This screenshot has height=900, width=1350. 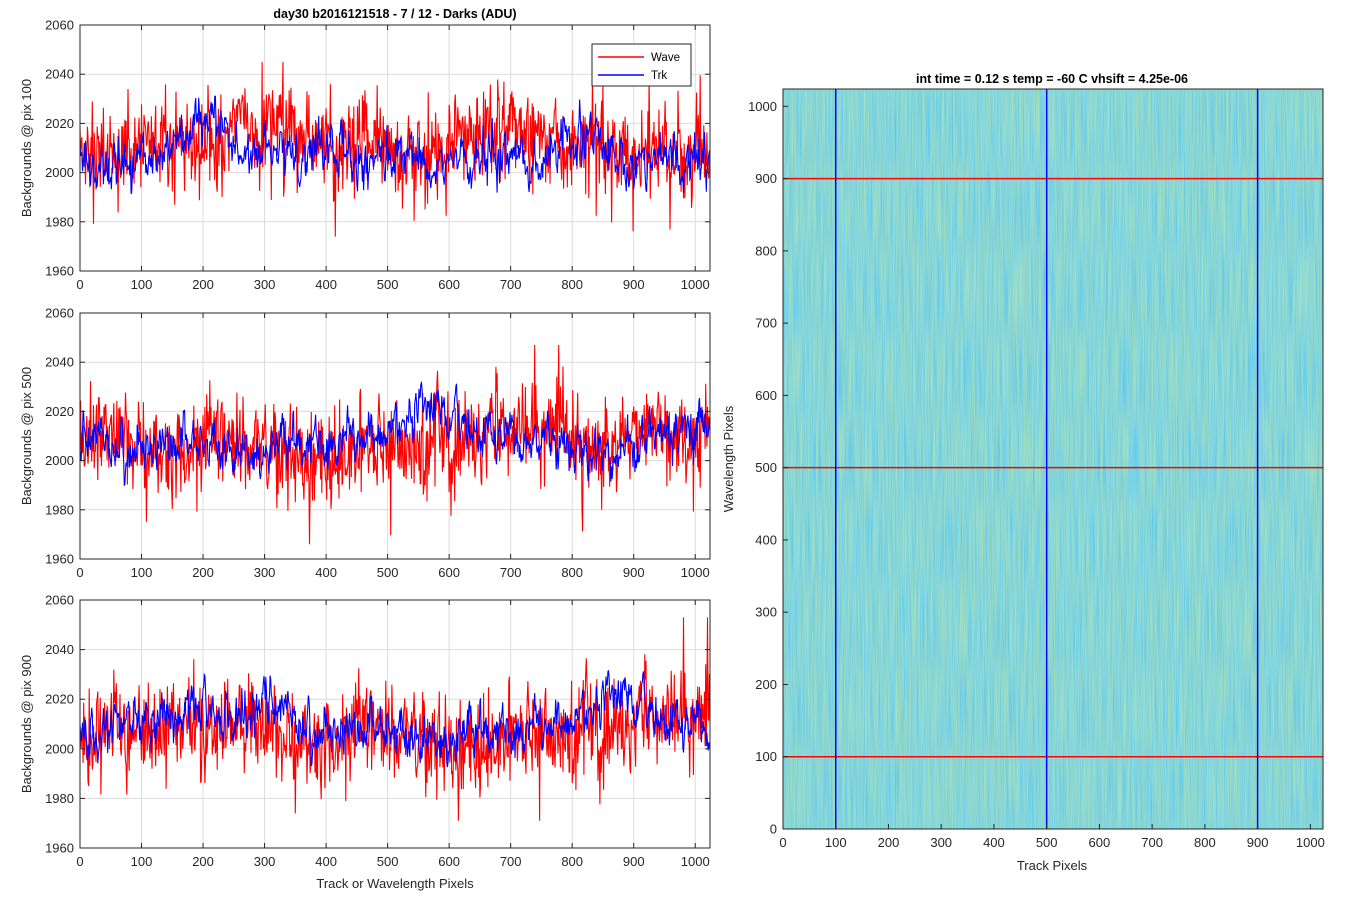 I want to click on heatmap-ytick-label: 400, so click(x=766, y=539).